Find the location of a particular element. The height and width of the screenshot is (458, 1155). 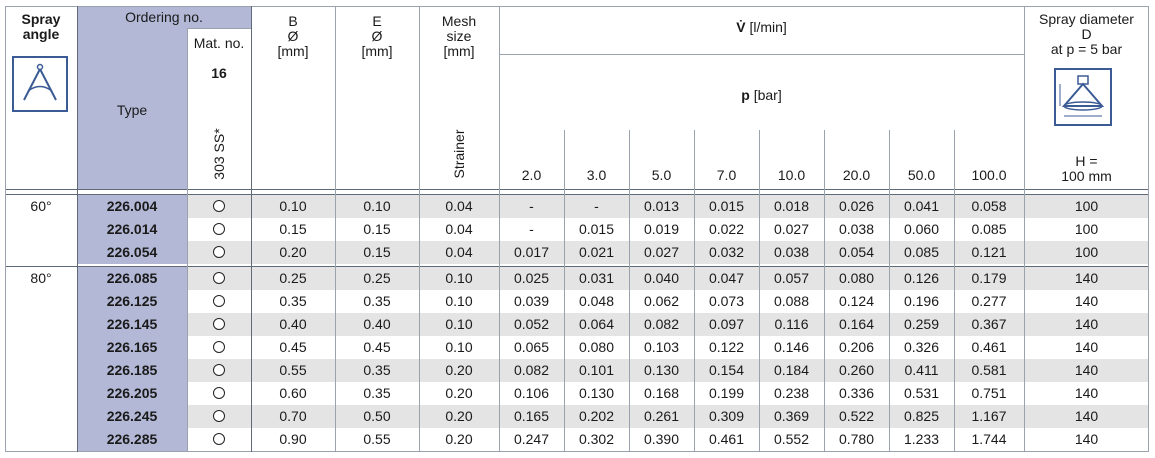

b-cell: 0.10 is located at coordinates (293, 206).